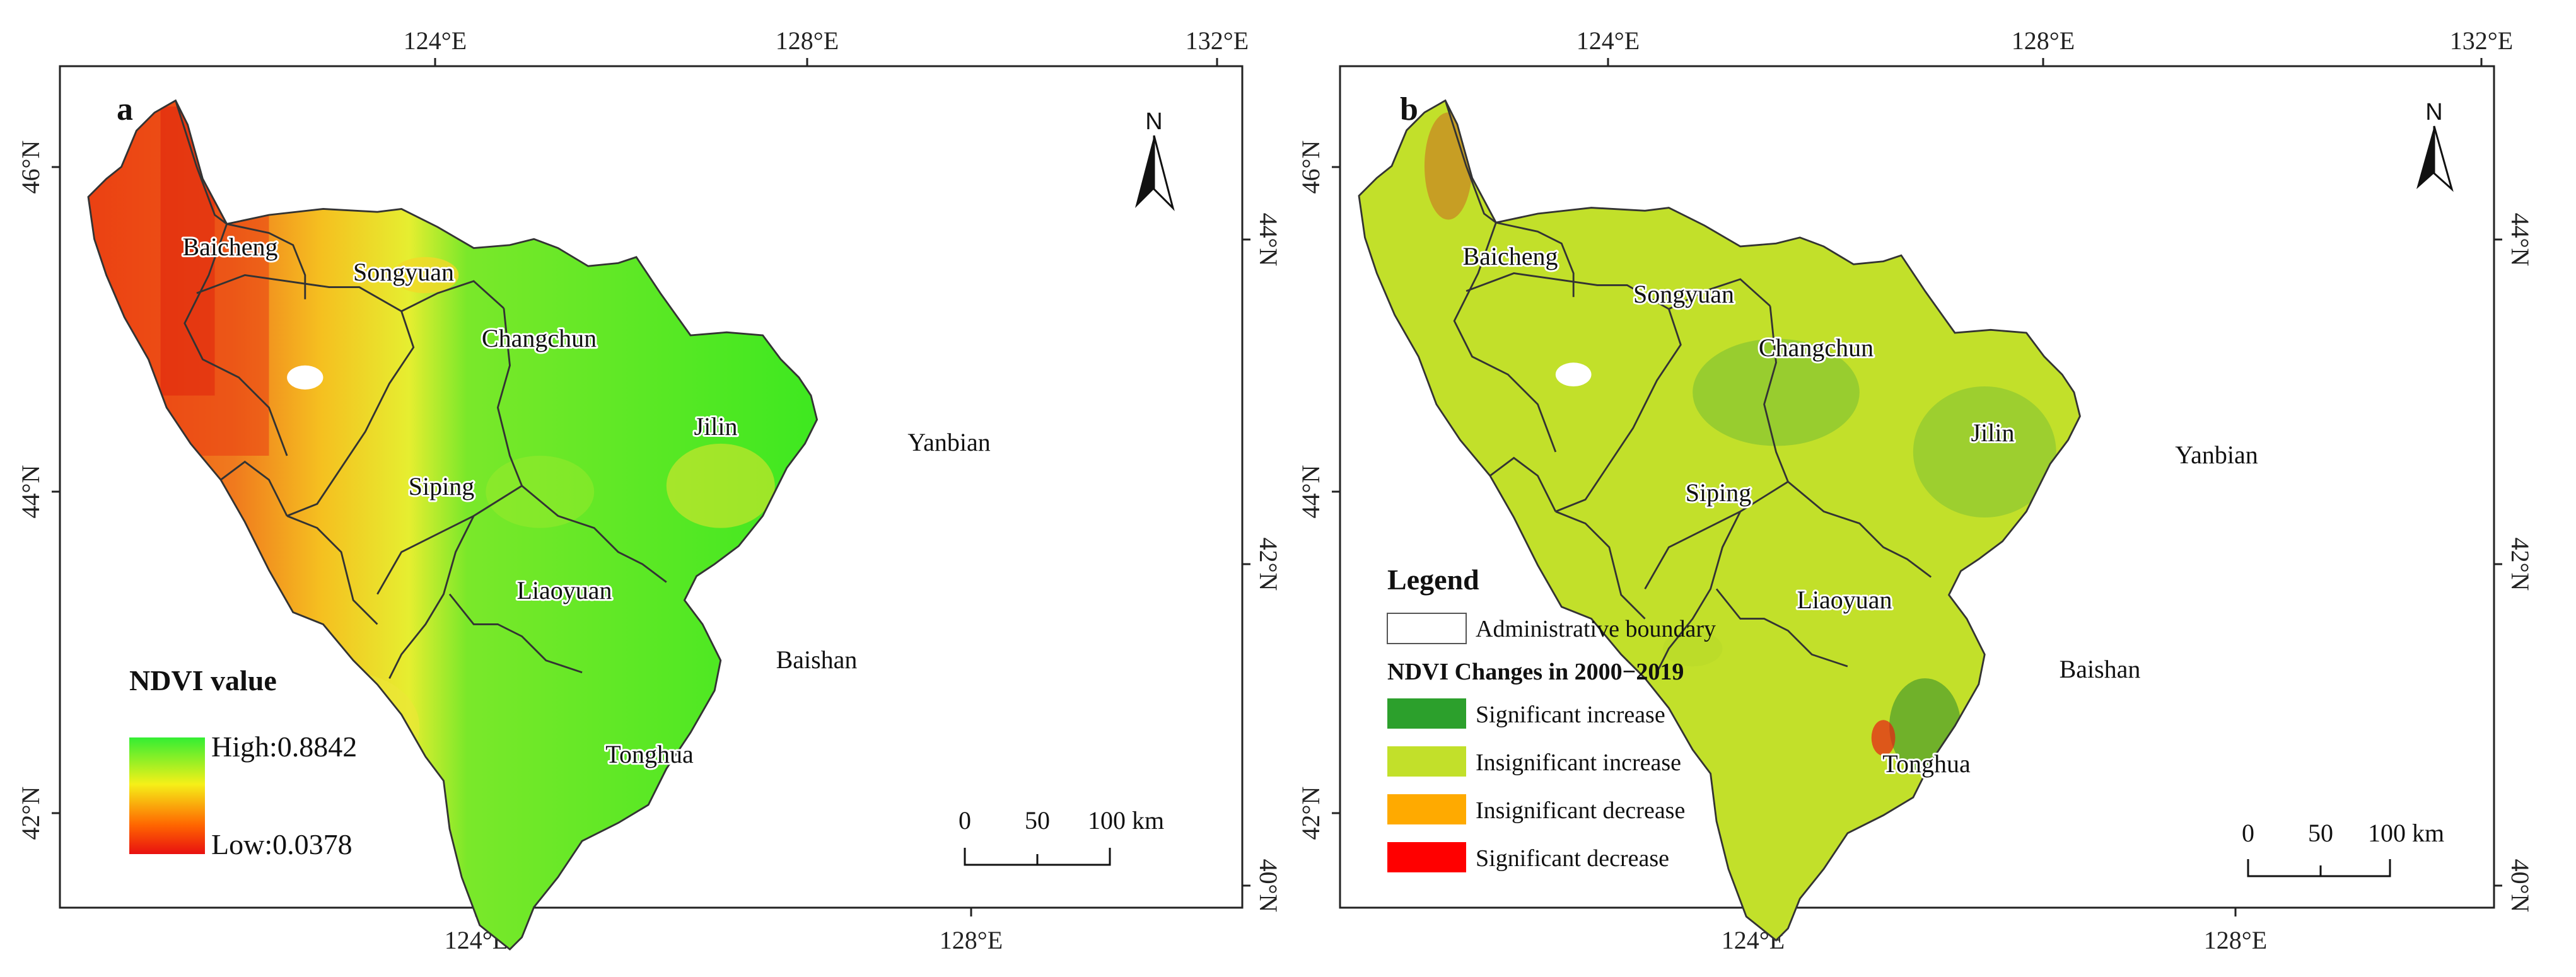 The height and width of the screenshot is (977, 2576). I want to click on panel-a-left-tick: 42°N, so click(31, 814).